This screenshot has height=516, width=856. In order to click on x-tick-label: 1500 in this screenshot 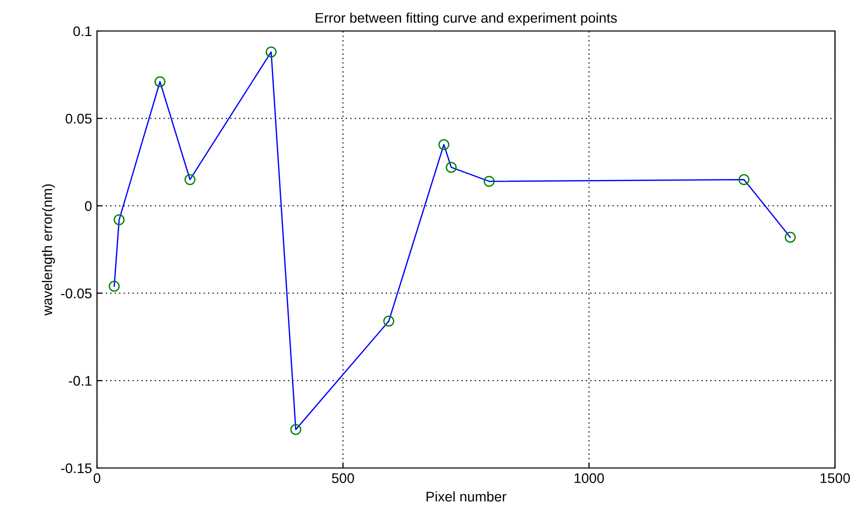, I will do `click(835, 478)`.